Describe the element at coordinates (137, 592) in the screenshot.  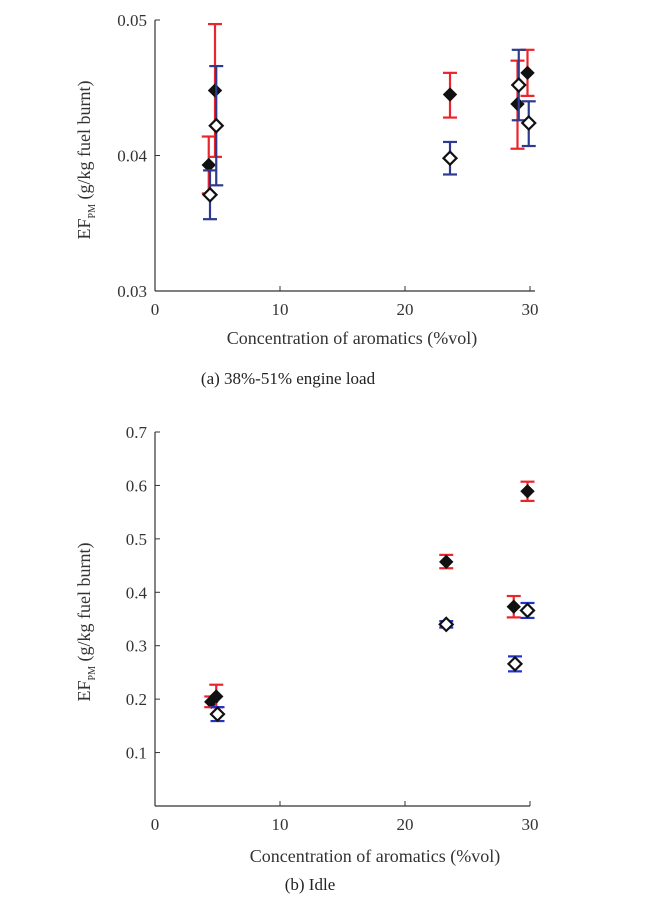
I see `chart-b-y-tick-label: 0.4` at that location.